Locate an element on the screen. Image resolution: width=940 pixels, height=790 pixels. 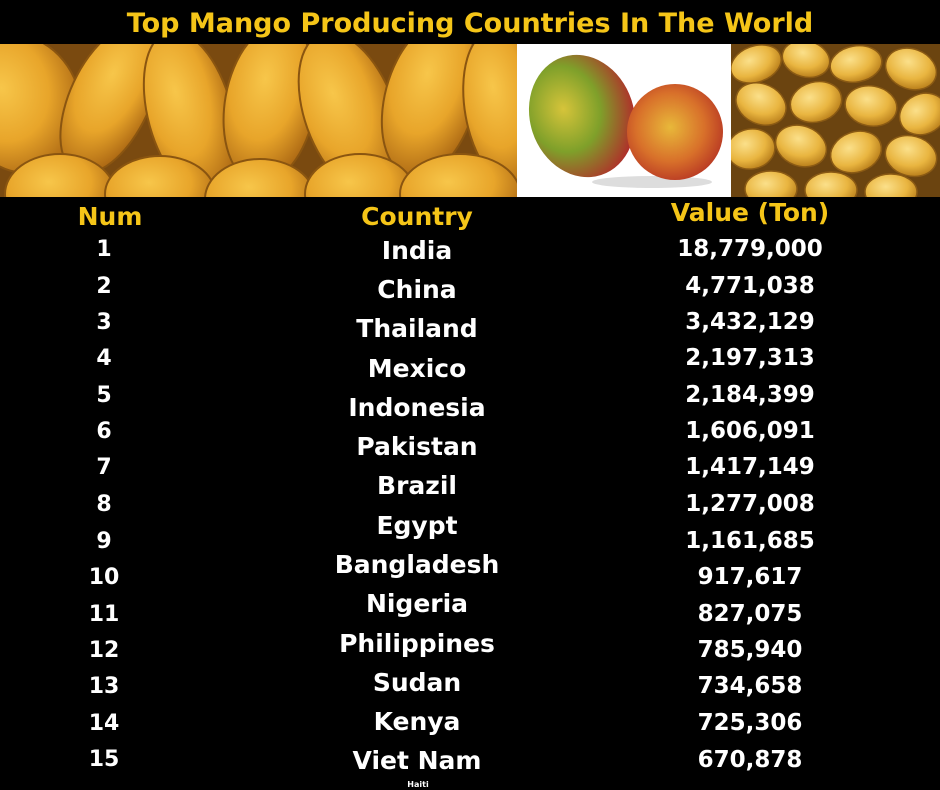
header-value: Value (Ton) is located at coordinates (750, 212).